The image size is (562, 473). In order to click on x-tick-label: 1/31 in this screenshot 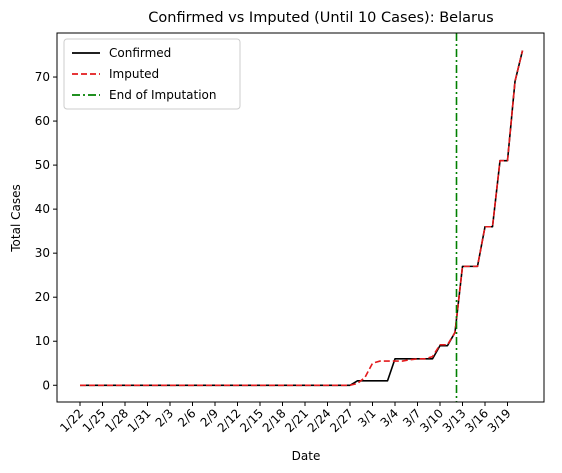, I will do `click(139, 420)`.